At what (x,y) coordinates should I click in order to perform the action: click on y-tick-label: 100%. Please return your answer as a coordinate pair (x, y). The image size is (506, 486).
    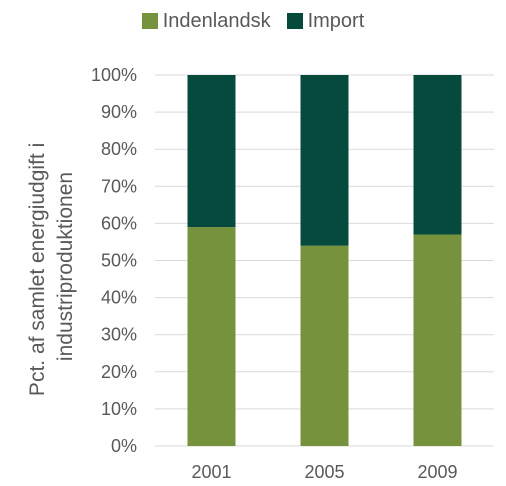
    Looking at the image, I should click on (114, 75).